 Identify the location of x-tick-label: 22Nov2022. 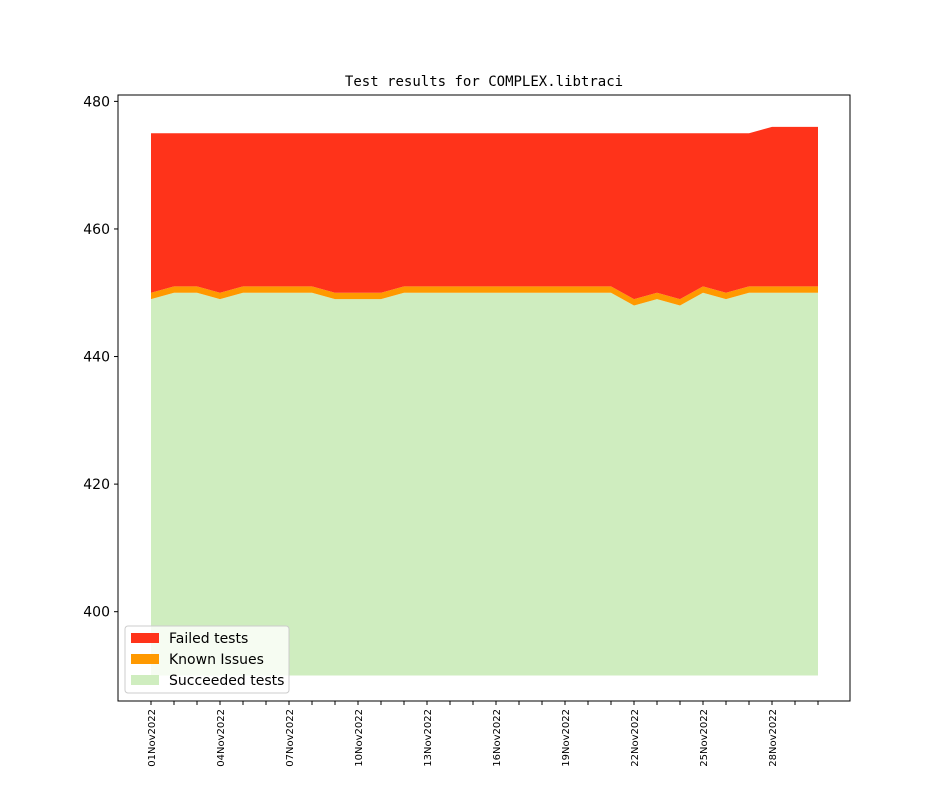
(635, 738).